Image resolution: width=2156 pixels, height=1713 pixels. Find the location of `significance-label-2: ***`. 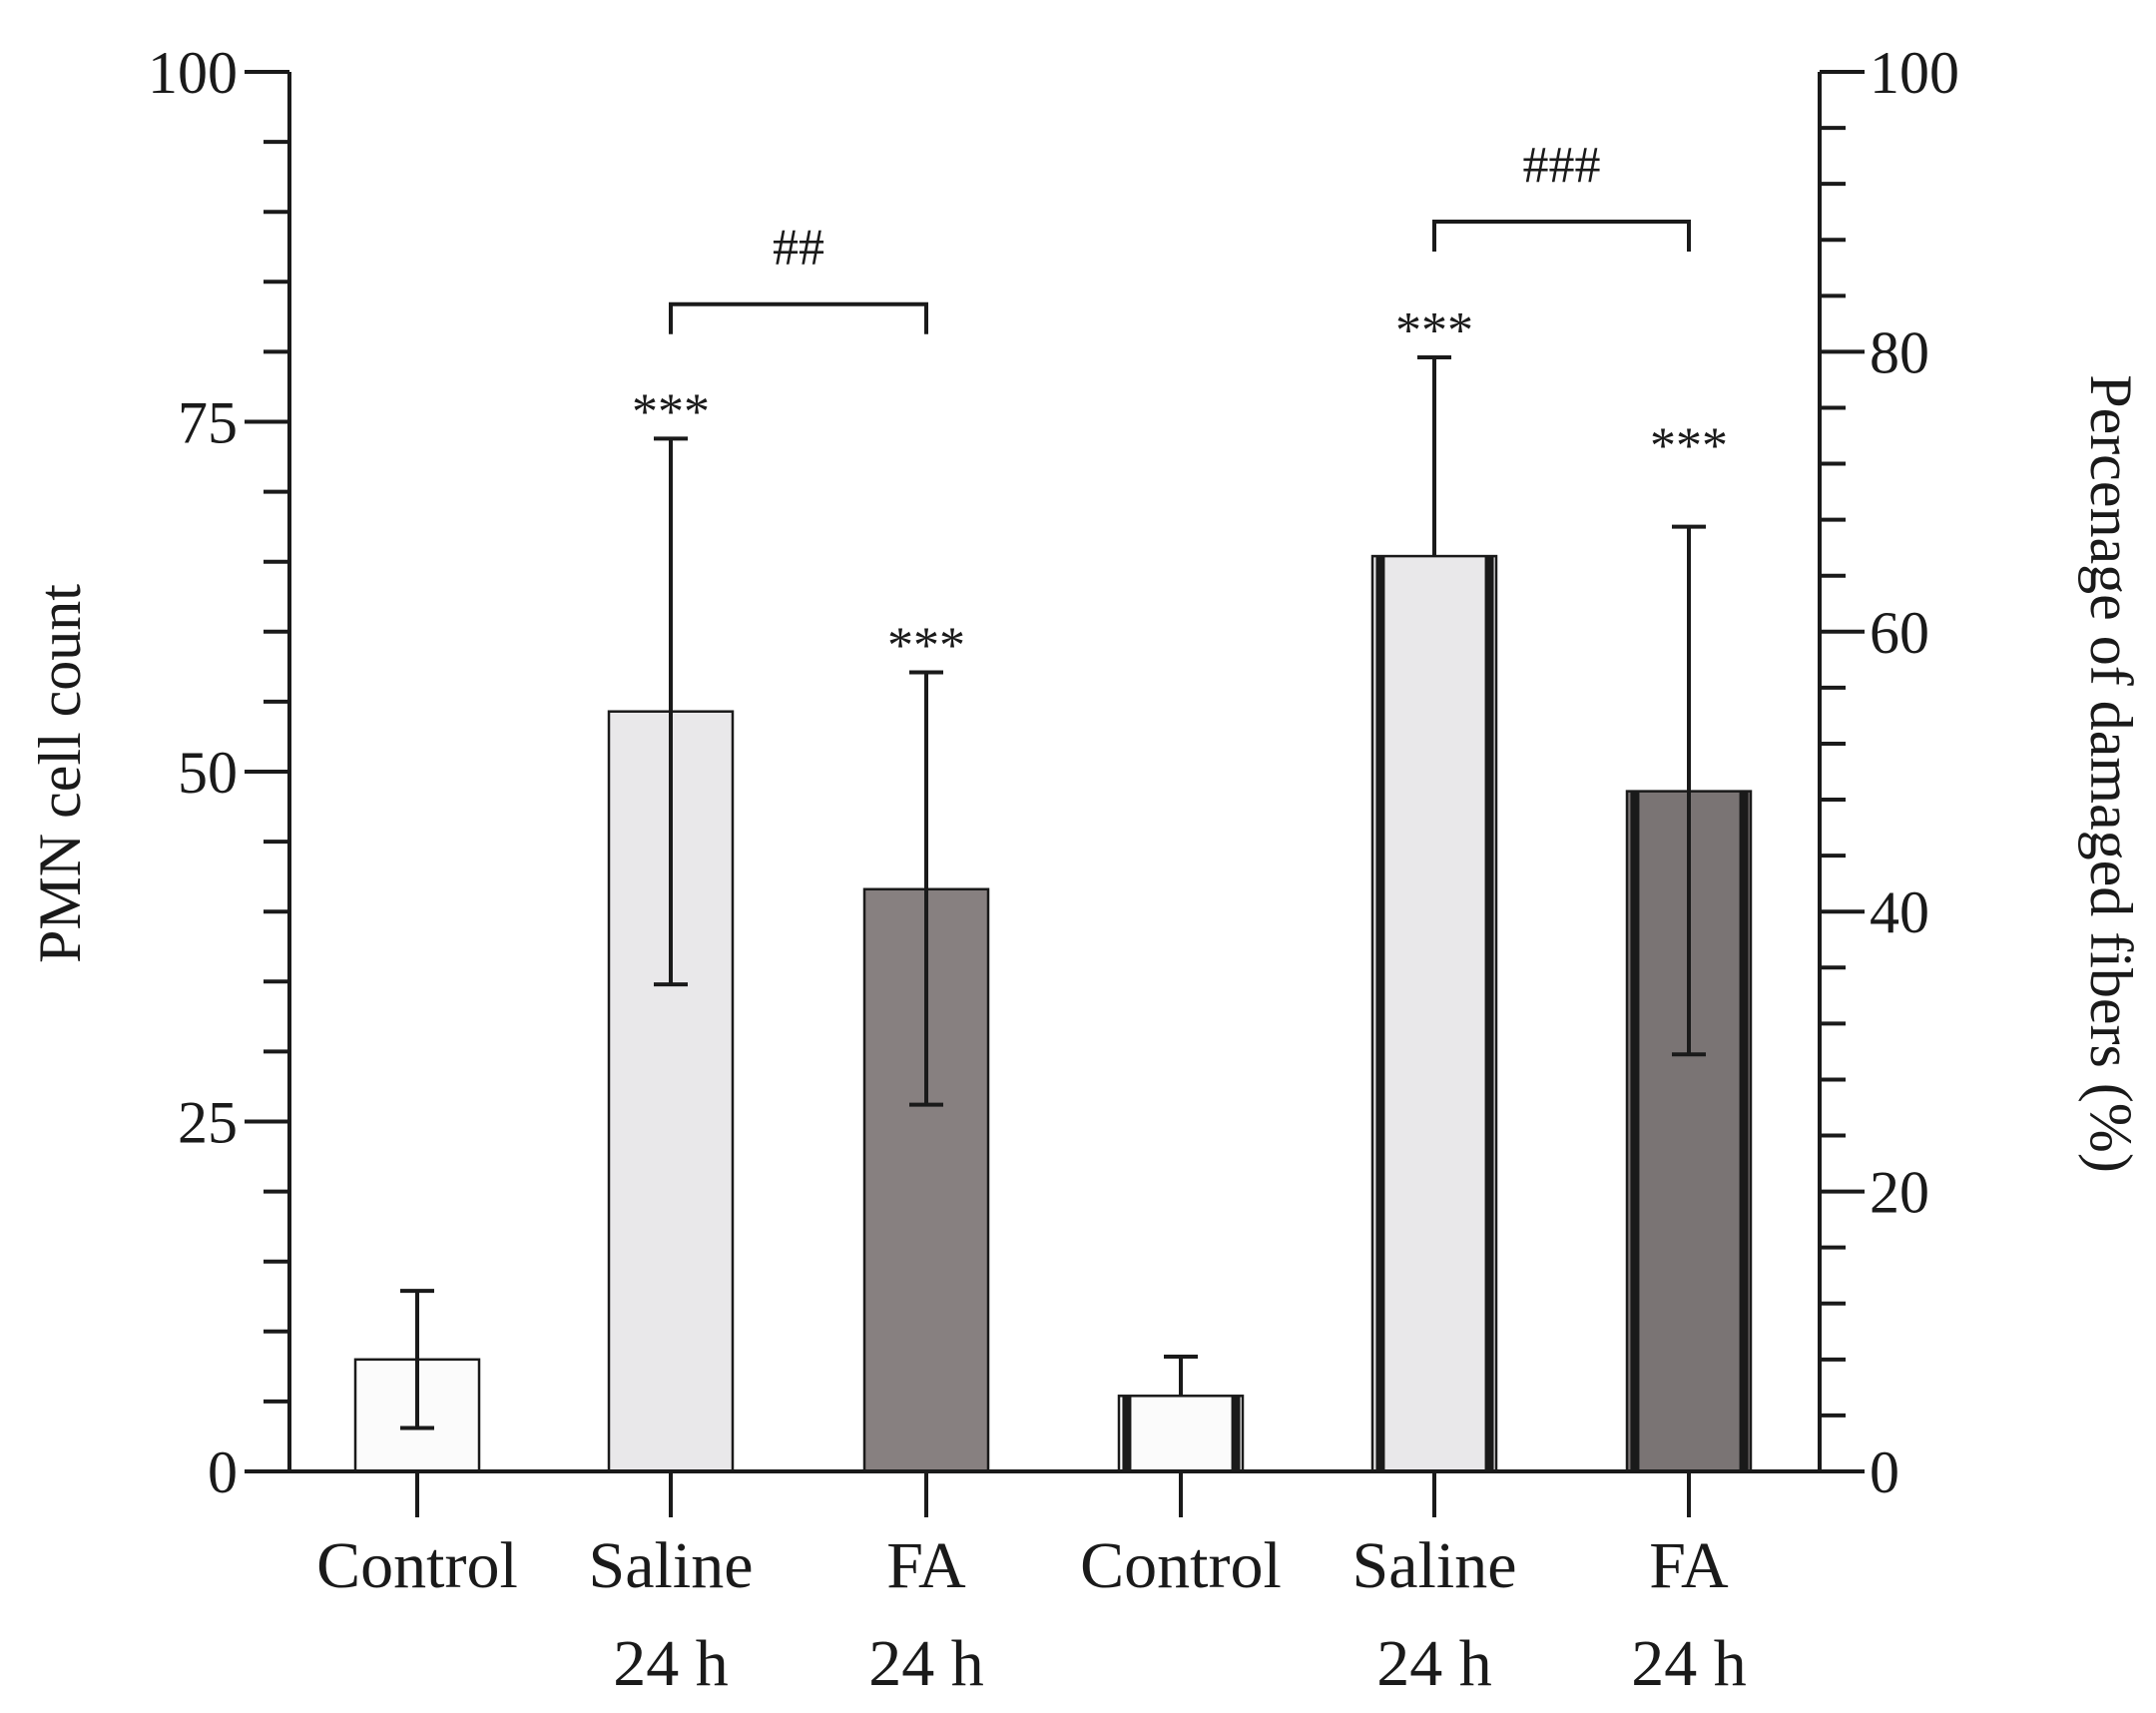

significance-label-2: *** is located at coordinates (671, 411).